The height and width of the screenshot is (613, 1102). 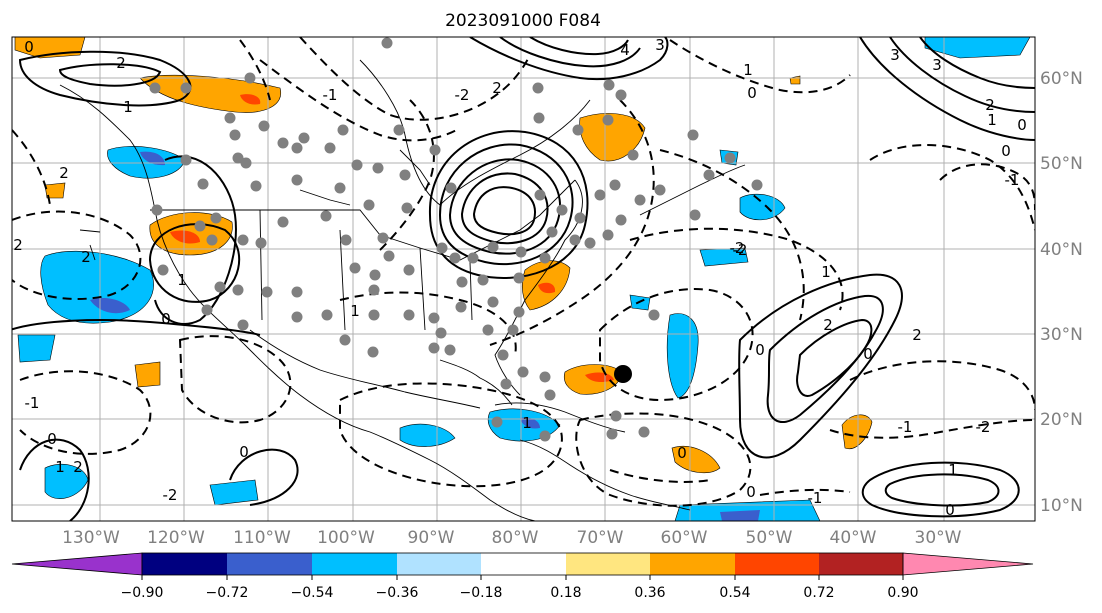 I want to click on lon-tick-label: 50°W, so click(x=769, y=538).